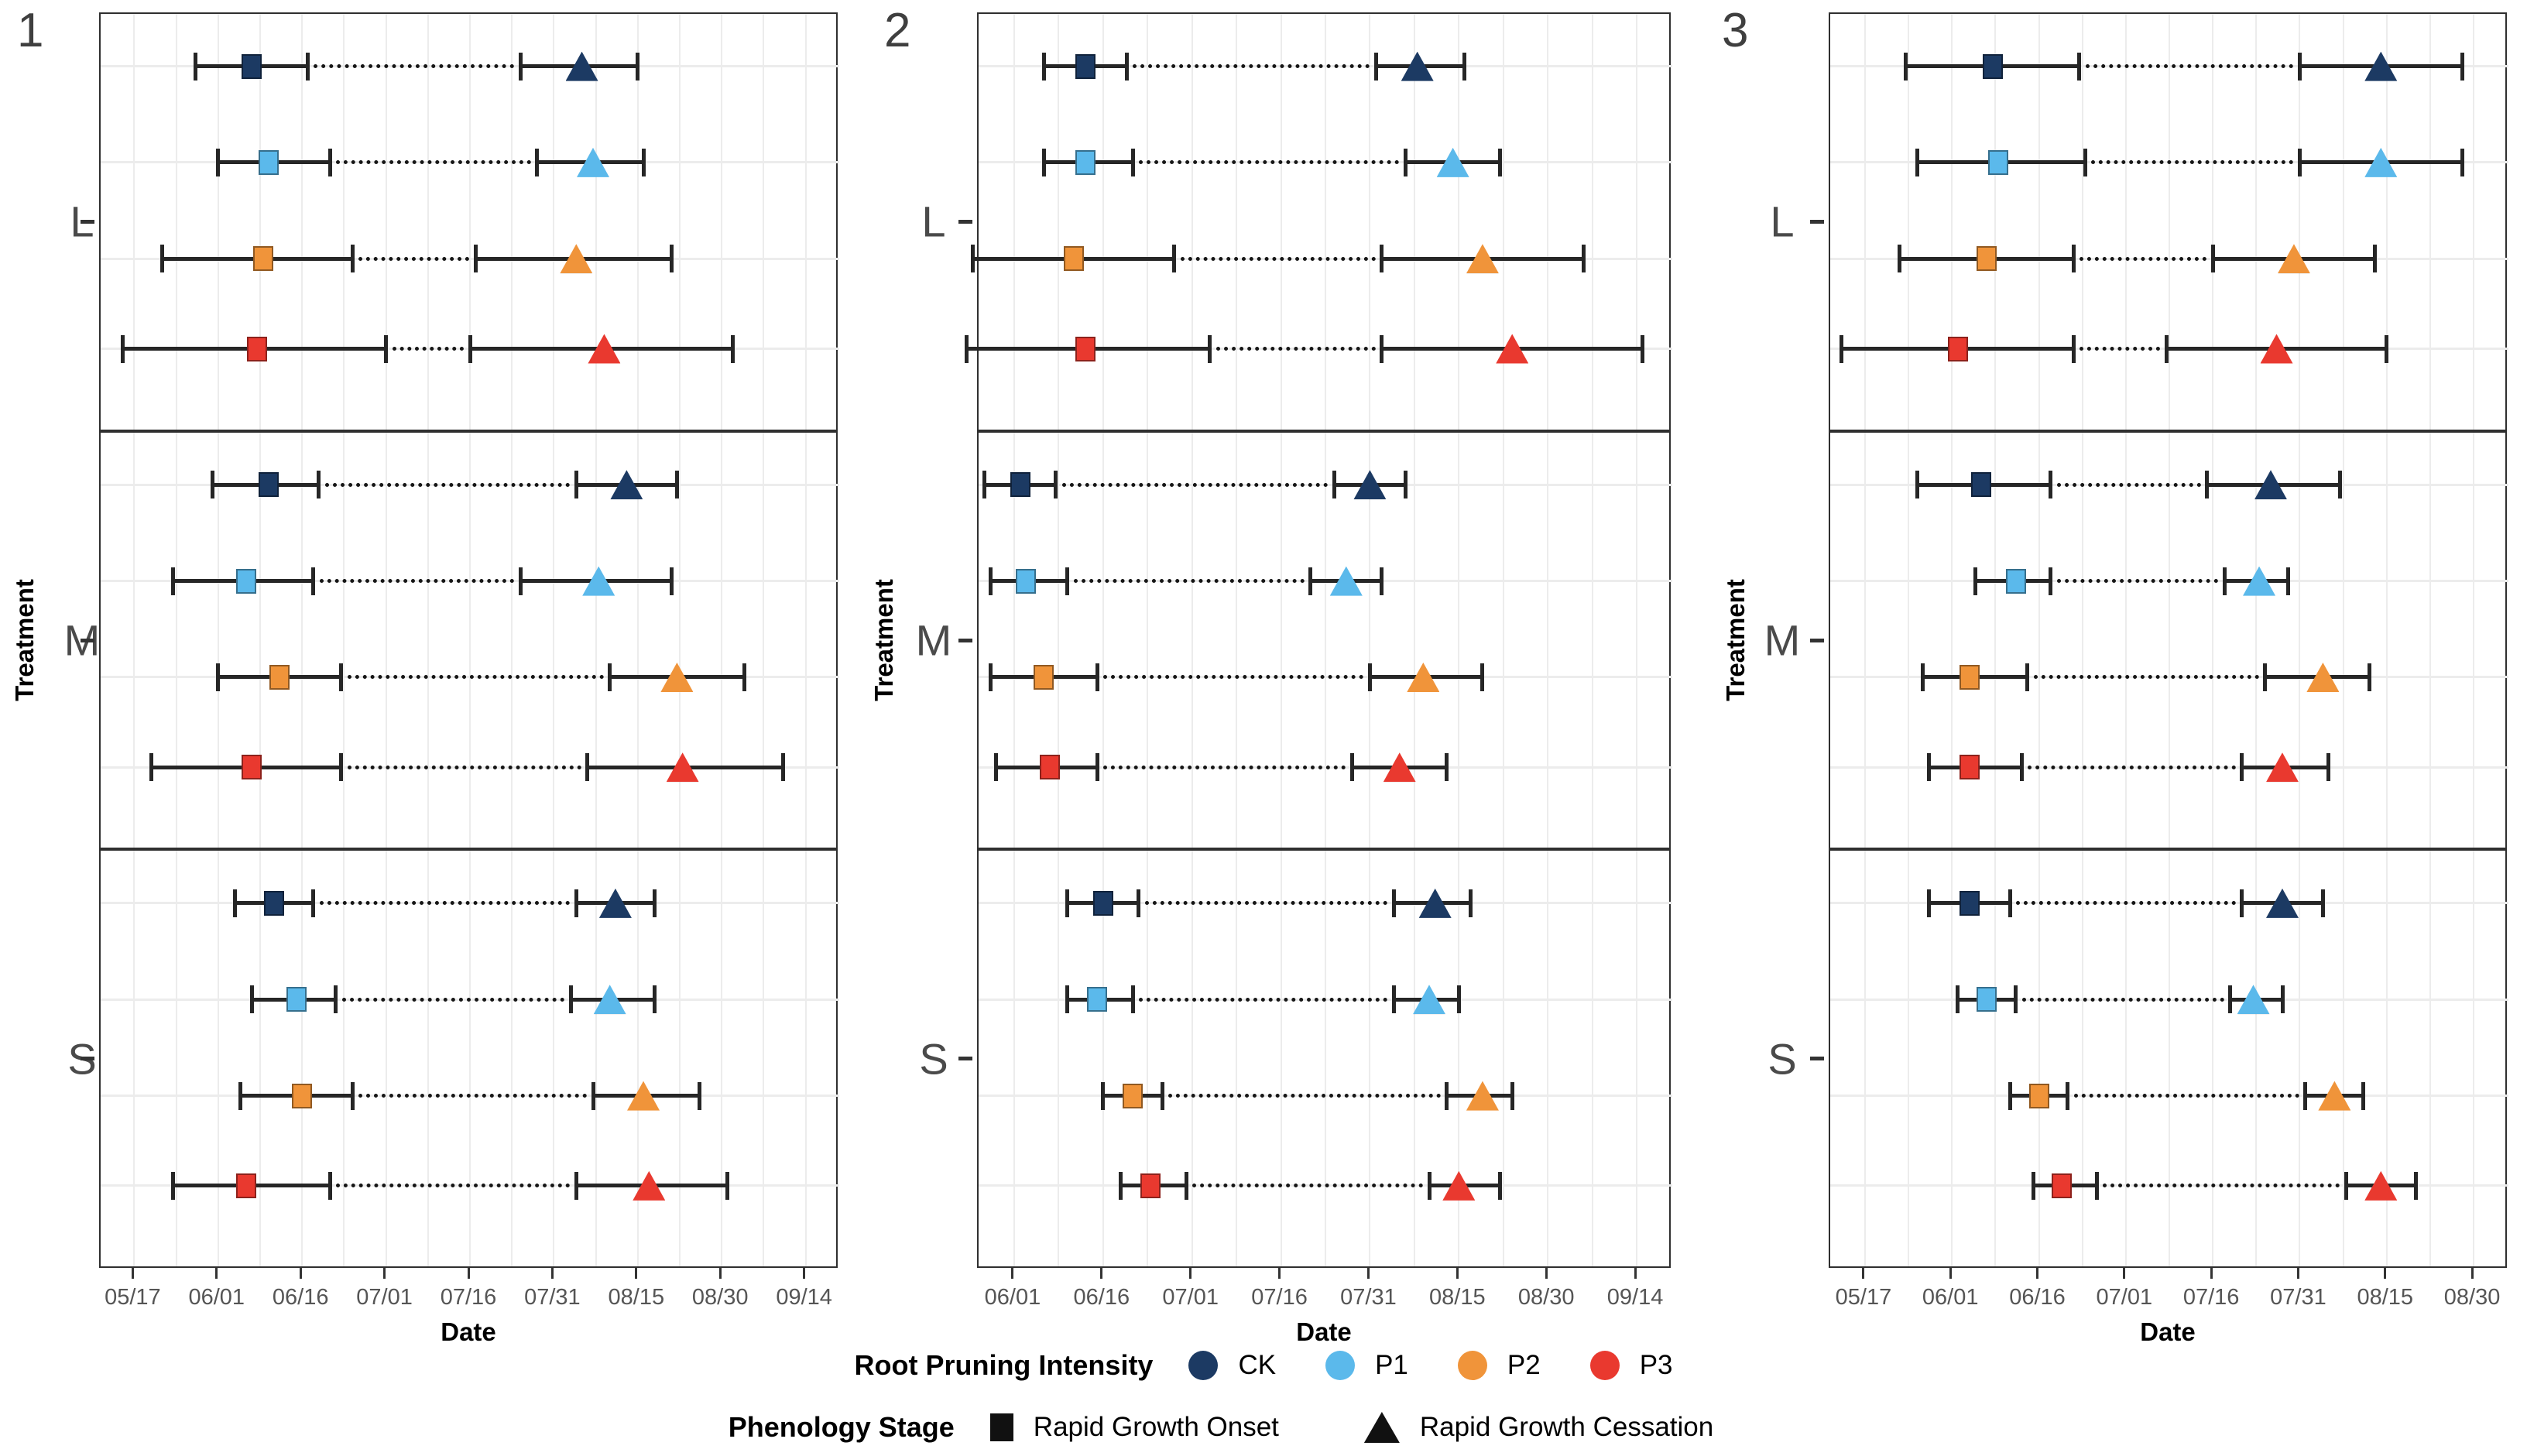 The image size is (2527, 1456). Describe the element at coordinates (965, 1059) in the screenshot. I see `facet-axis-tick` at that location.